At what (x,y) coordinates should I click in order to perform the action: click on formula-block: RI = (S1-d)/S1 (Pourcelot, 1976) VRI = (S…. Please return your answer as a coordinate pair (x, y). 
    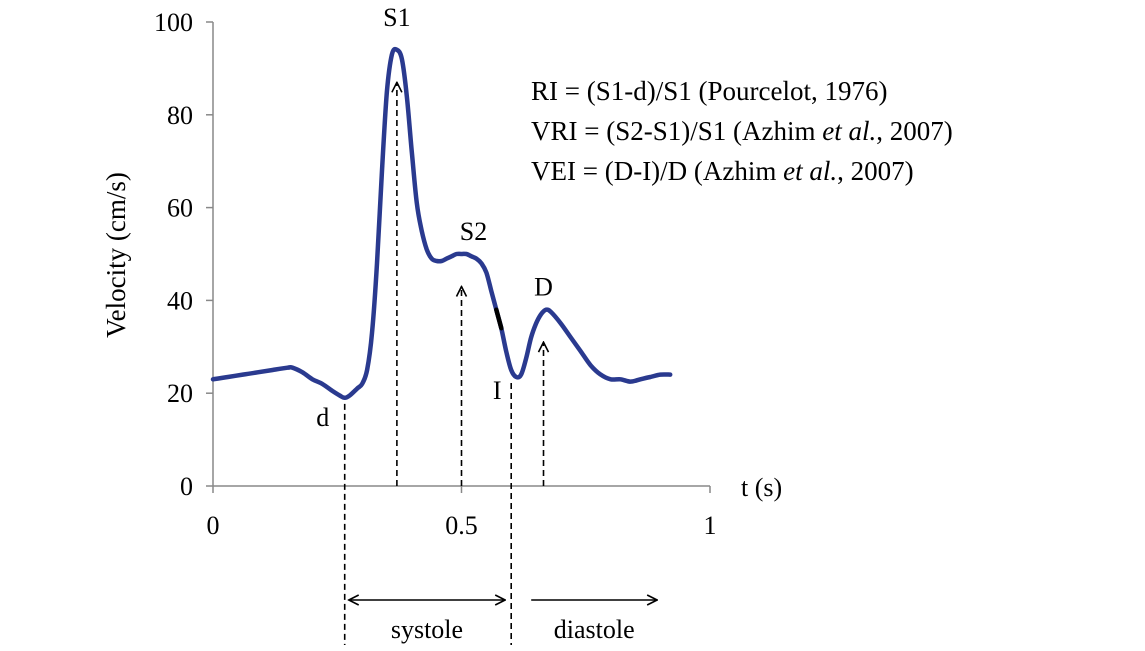
    Looking at the image, I should click on (742, 131).